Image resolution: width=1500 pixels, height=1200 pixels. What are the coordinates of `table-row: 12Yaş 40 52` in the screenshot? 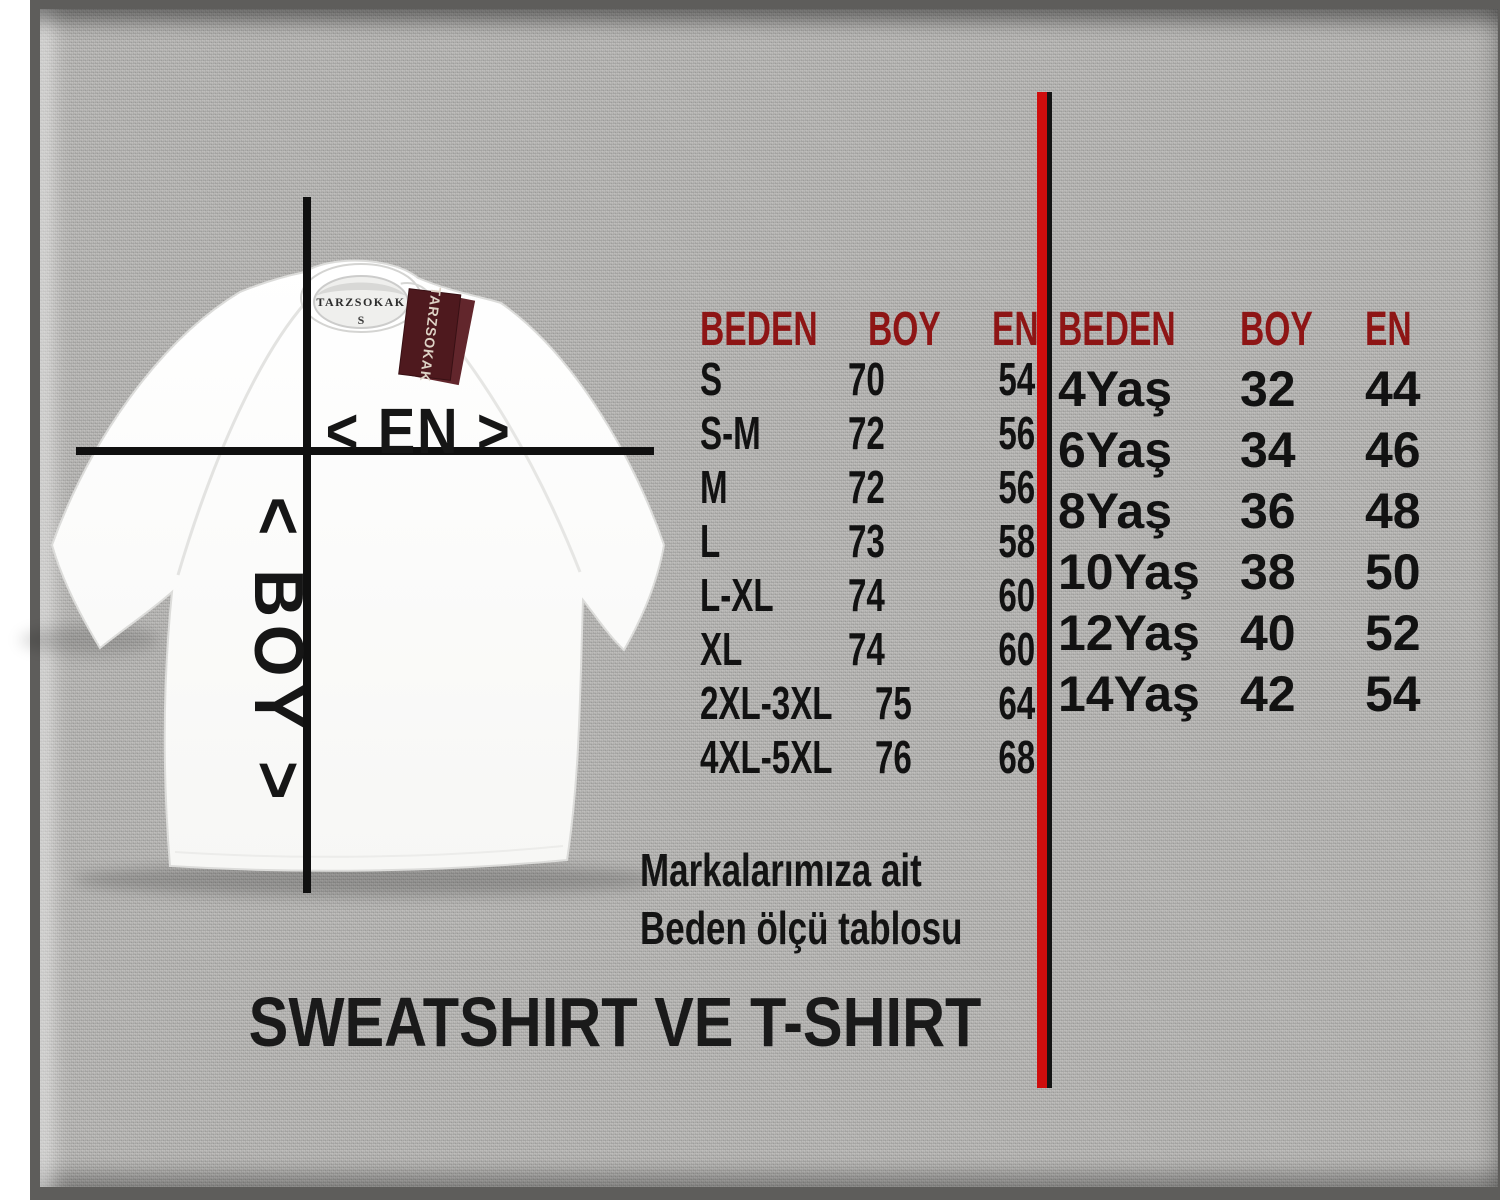 It's located at (1245, 632).